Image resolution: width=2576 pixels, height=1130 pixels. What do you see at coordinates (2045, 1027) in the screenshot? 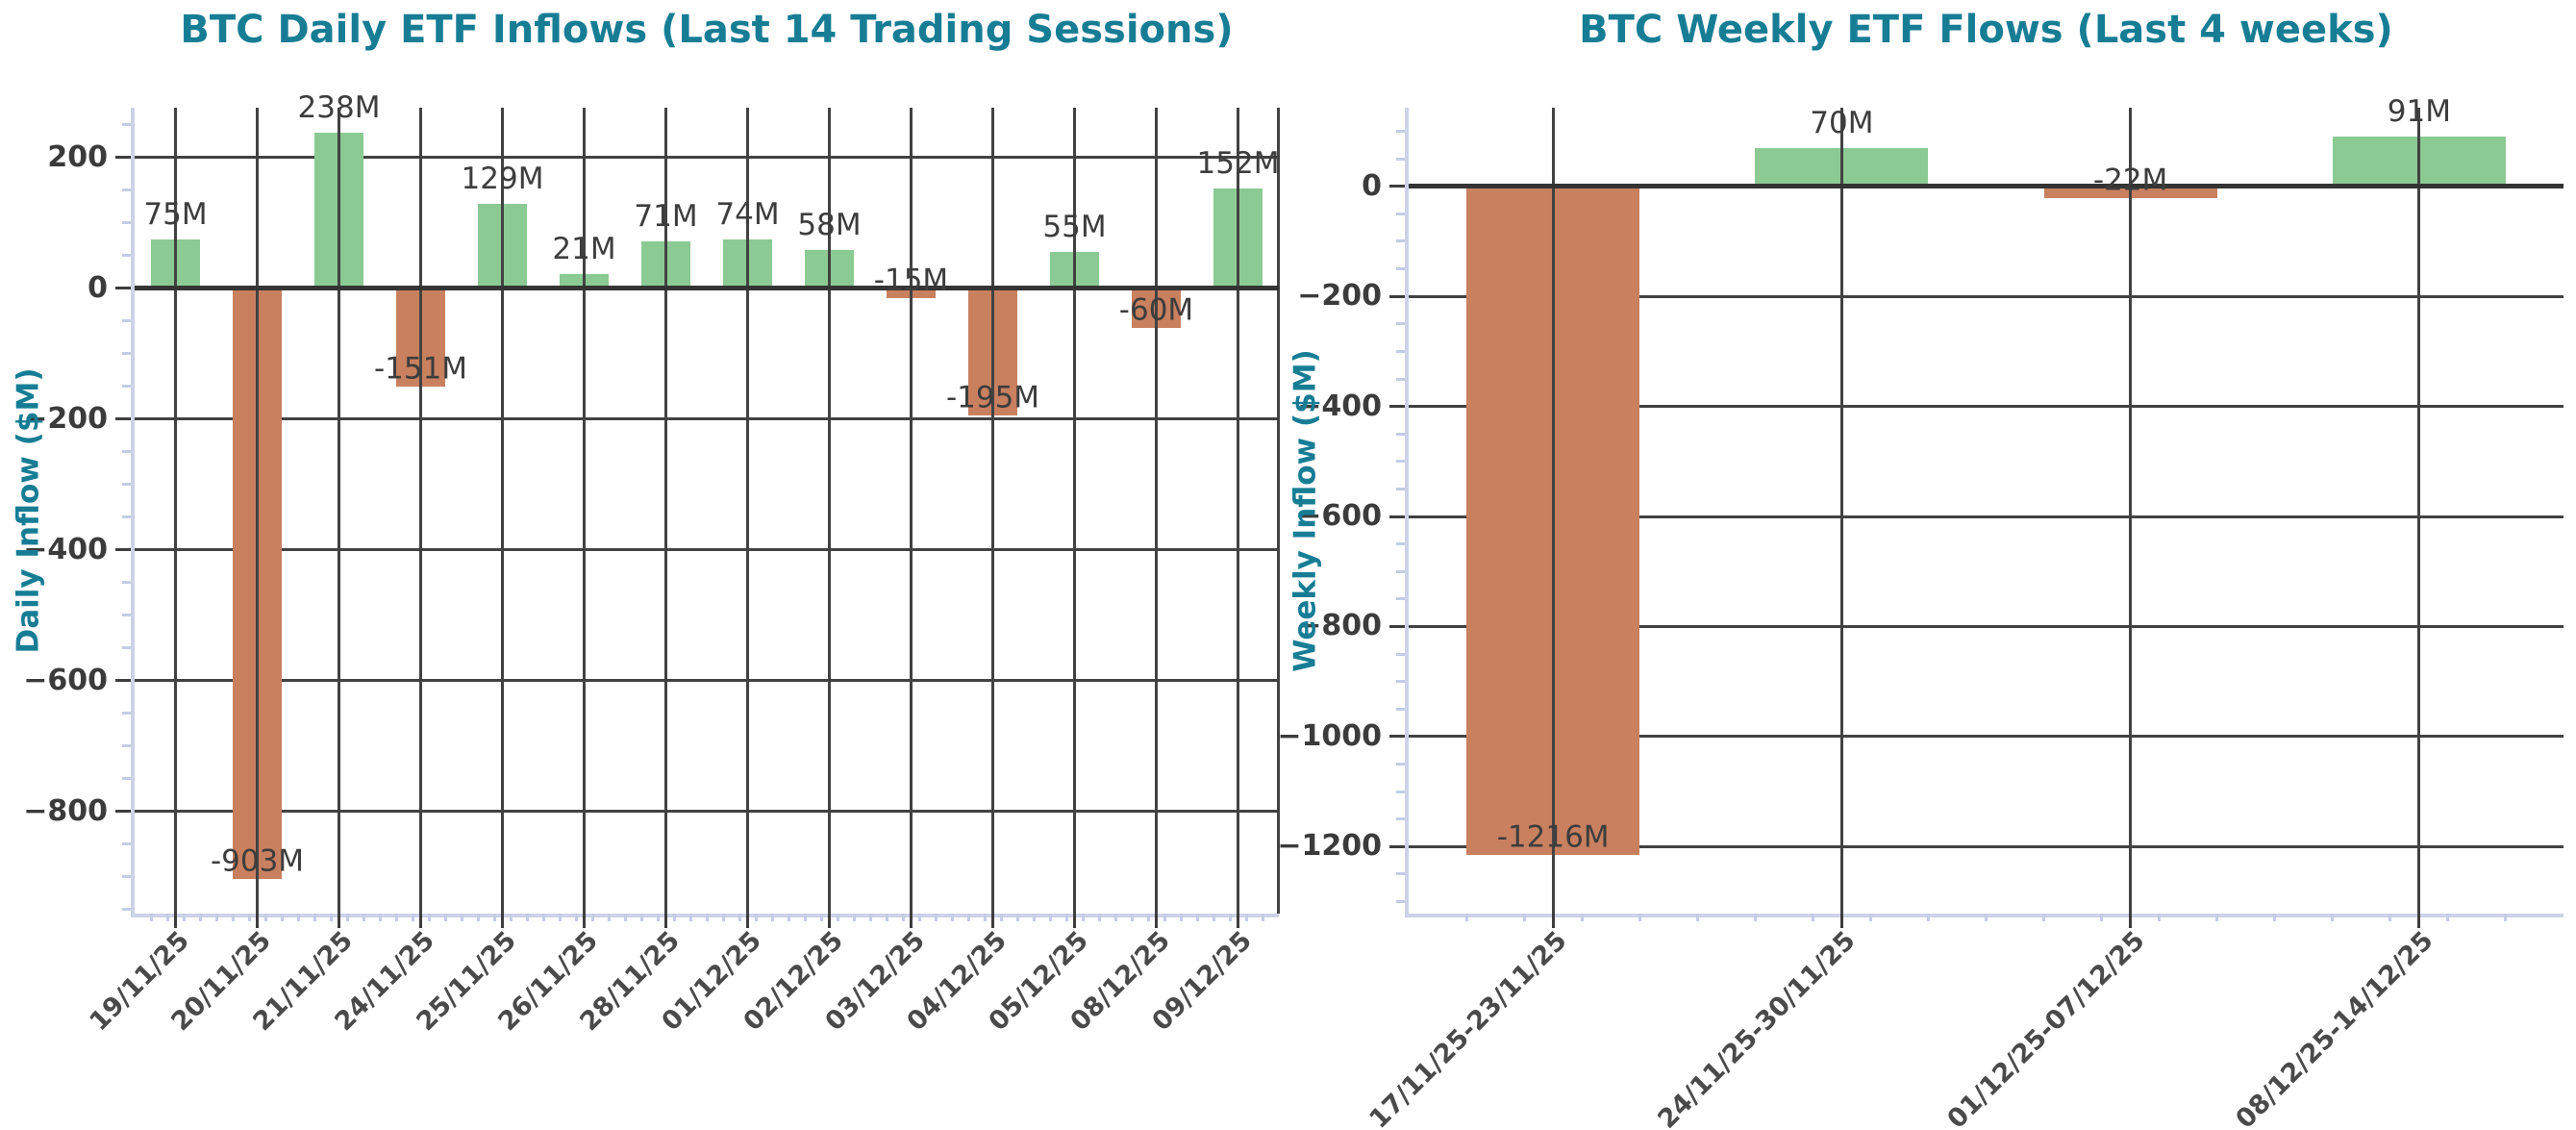
I see `x-date-text: 01/12/25-07/12/25` at bounding box center [2045, 1027].